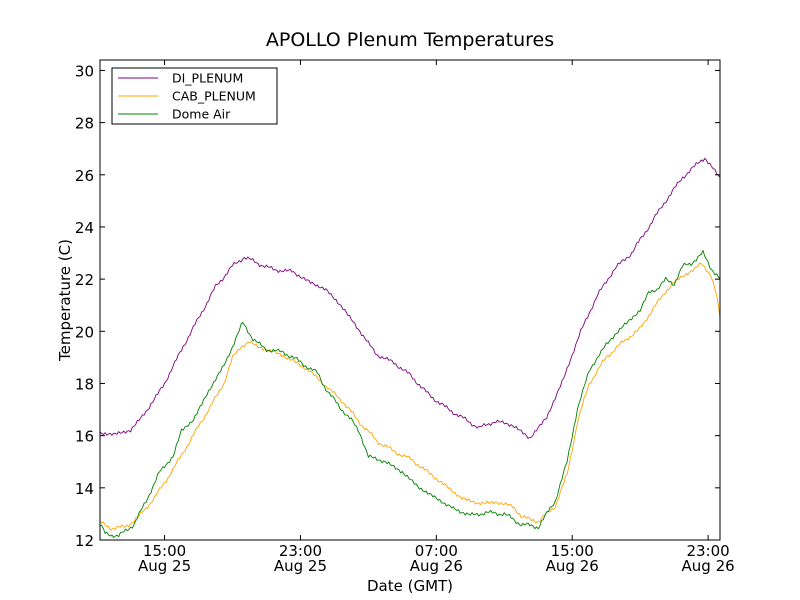  What do you see at coordinates (207, 78) in the screenshot?
I see `legend-label: DI_PLENUM` at bounding box center [207, 78].